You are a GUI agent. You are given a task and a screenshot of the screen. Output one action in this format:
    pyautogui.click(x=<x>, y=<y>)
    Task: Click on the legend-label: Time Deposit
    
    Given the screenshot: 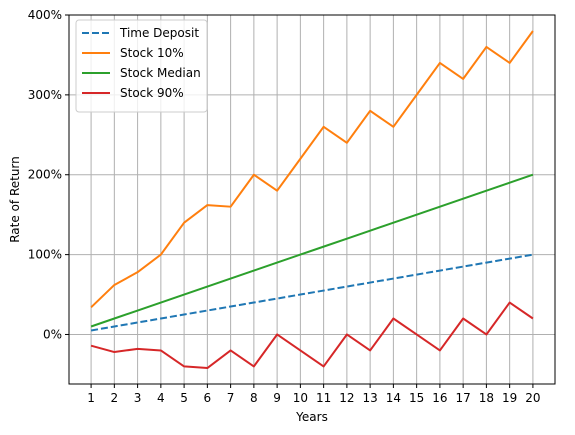 What is the action you would take?
    pyautogui.click(x=159, y=33)
    